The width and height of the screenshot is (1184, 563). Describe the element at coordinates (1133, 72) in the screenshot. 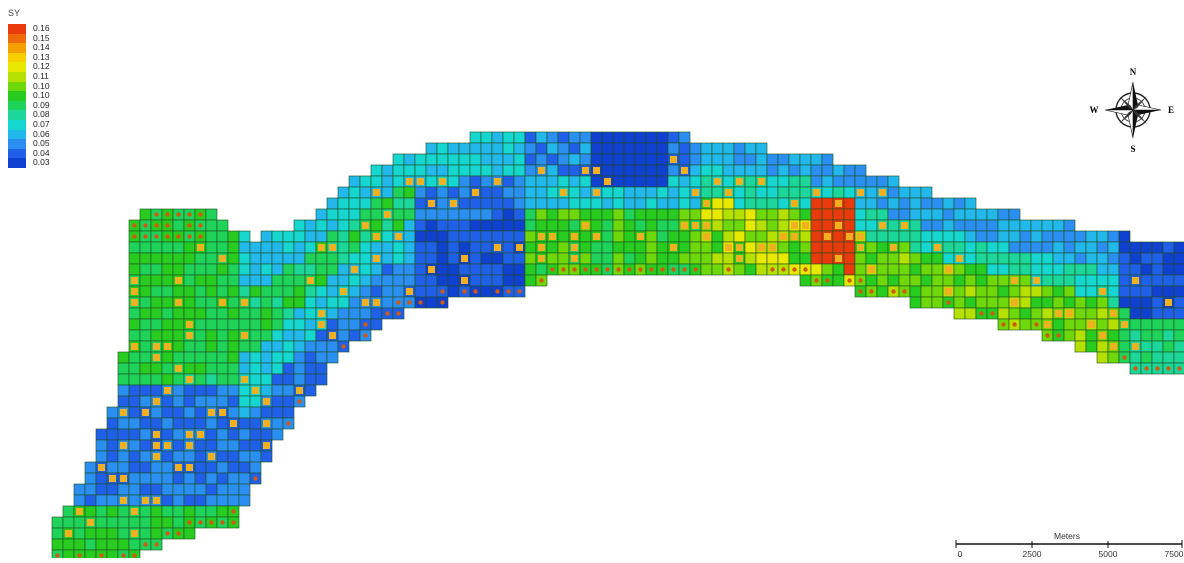

I see `compass-n: N` at that location.